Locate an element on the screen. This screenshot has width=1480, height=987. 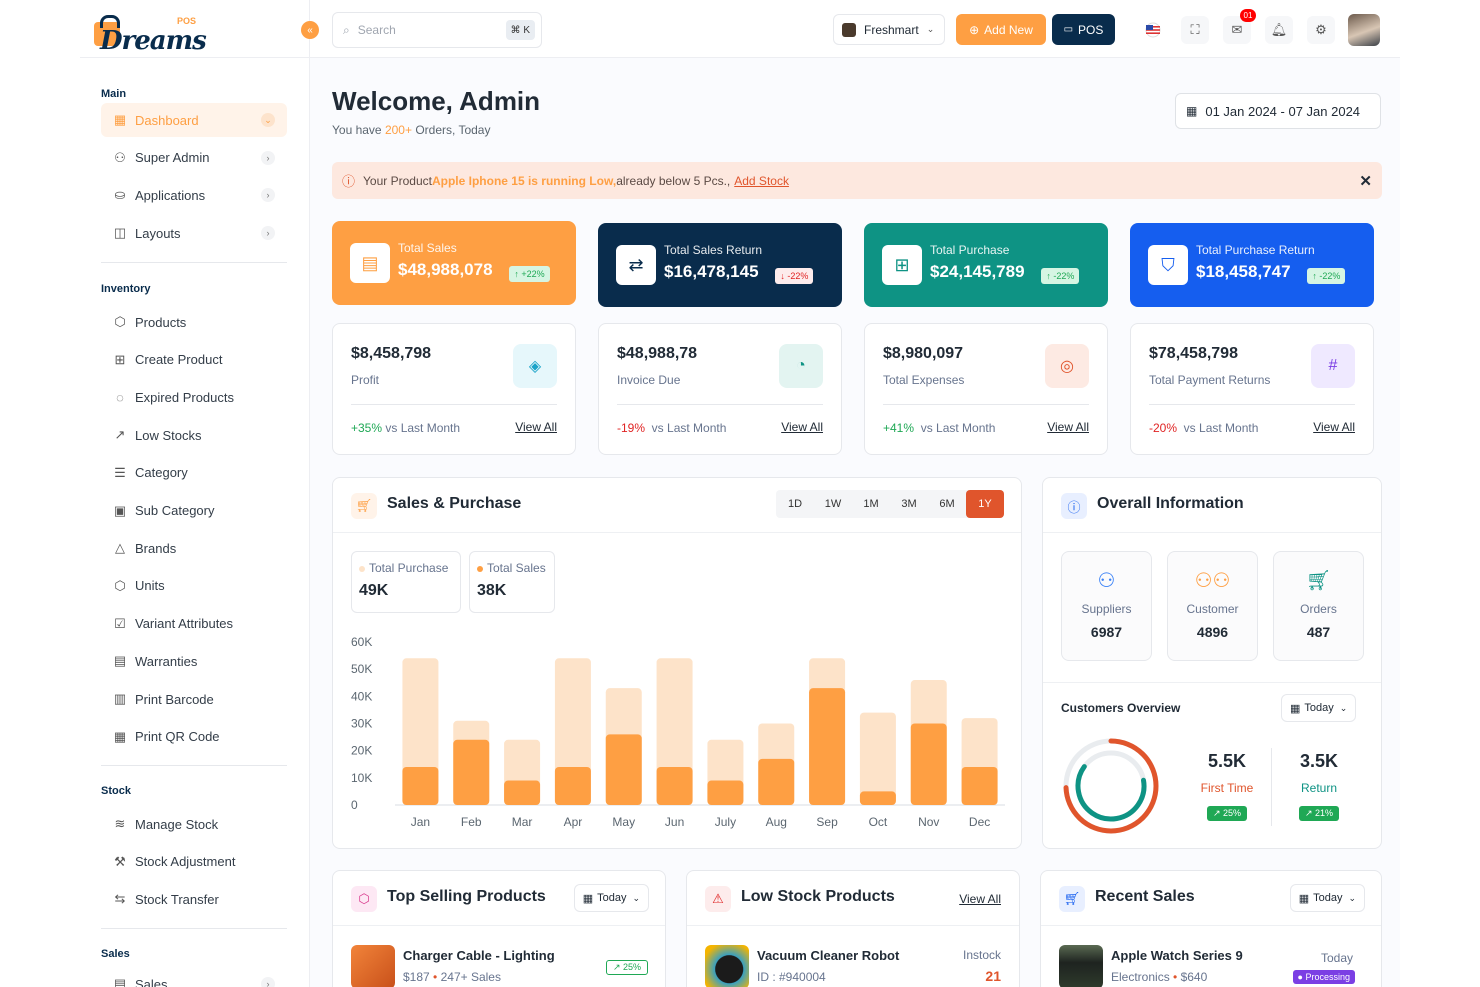
first-time-label: First Time is located at coordinates (1227, 788).